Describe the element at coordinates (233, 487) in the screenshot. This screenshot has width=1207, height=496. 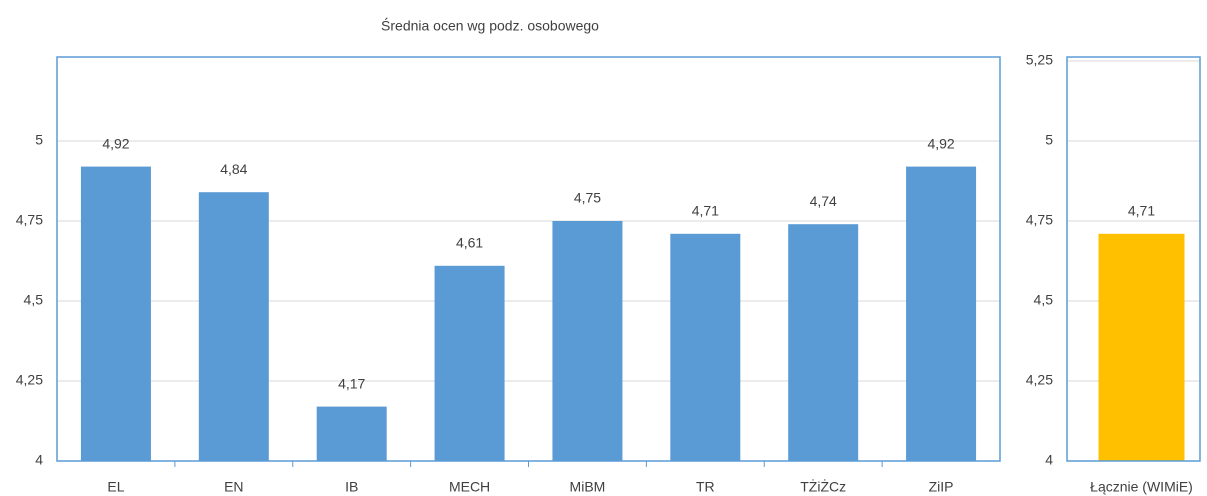
I see `x-tick-label: EN` at that location.